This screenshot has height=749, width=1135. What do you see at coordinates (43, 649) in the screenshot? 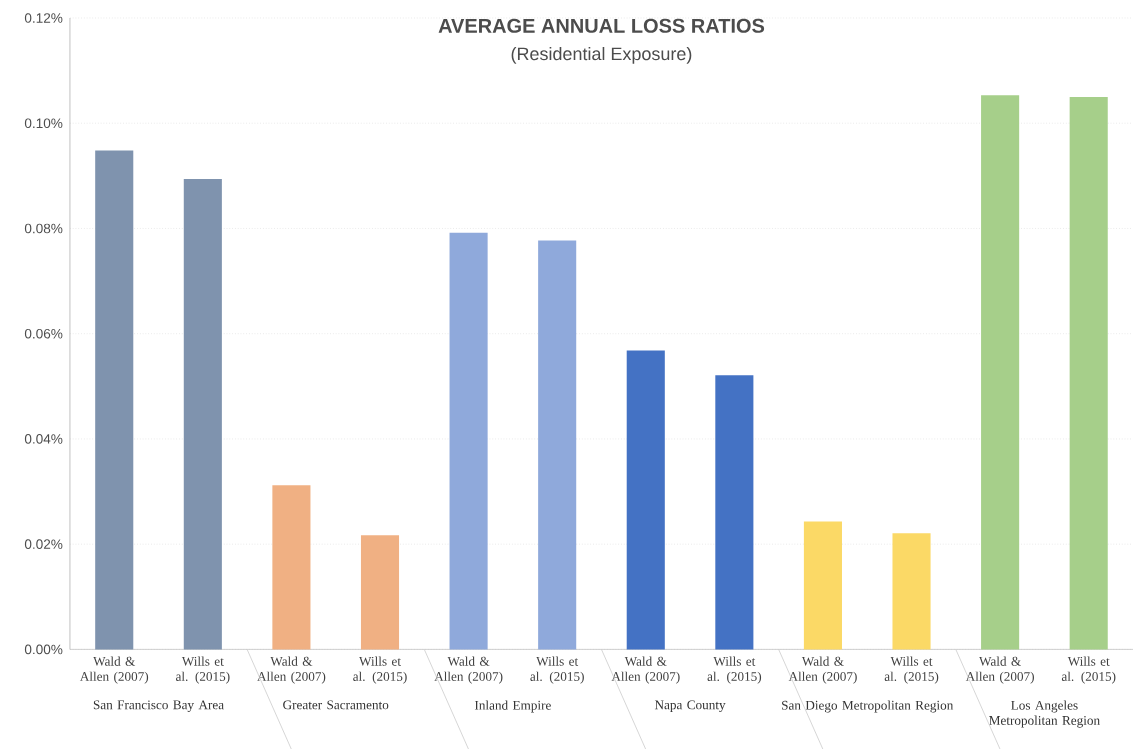
I see `y-tick-label: 0.00%` at bounding box center [43, 649].